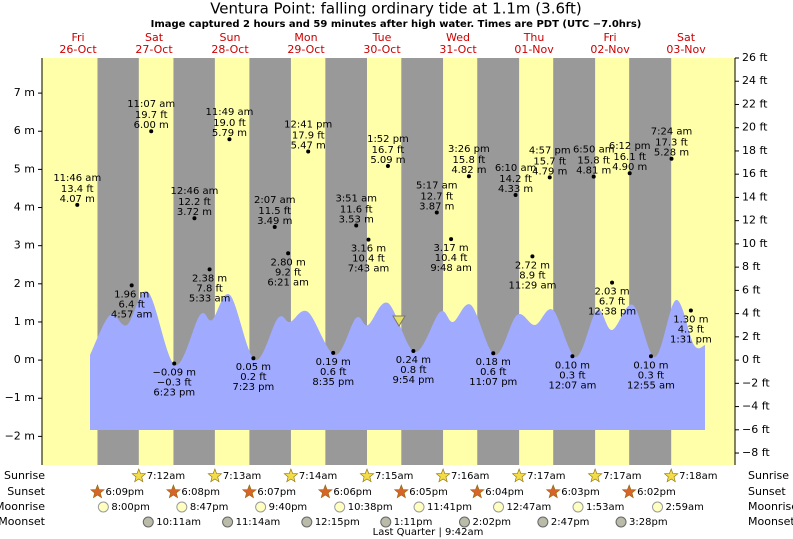  I want to click on y2-tick-label: −6 ft, so click(756, 429).